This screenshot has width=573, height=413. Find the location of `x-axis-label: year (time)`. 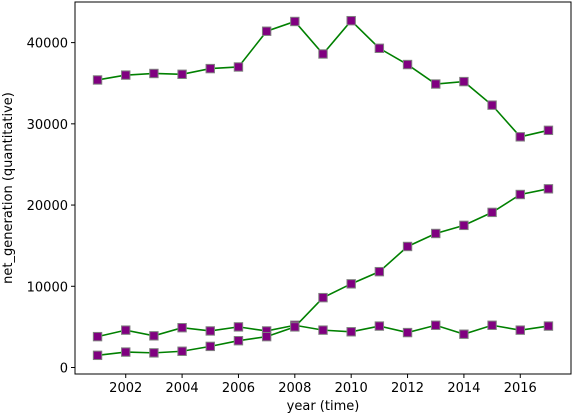

x-axis-label: year (time) is located at coordinates (323, 406).